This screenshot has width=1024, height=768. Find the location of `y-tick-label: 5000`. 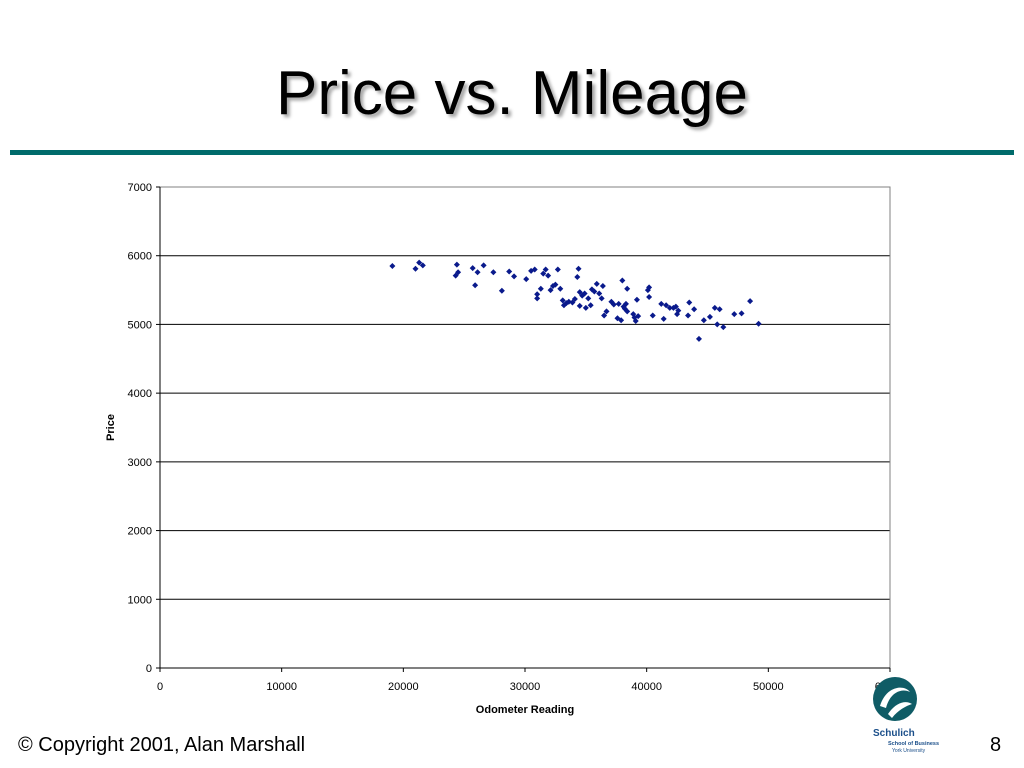

y-tick-label: 5000 is located at coordinates (140, 325).